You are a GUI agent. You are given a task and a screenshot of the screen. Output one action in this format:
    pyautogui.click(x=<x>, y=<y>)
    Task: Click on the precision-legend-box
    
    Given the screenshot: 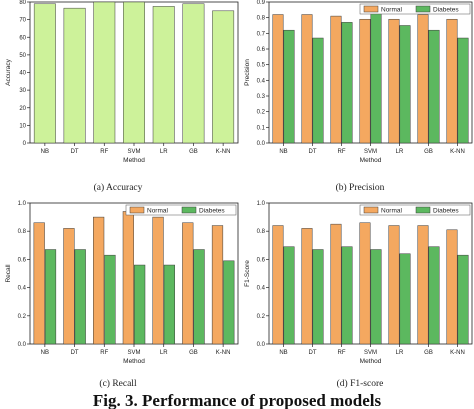 What is the action you would take?
    pyautogui.click(x=415, y=9)
    